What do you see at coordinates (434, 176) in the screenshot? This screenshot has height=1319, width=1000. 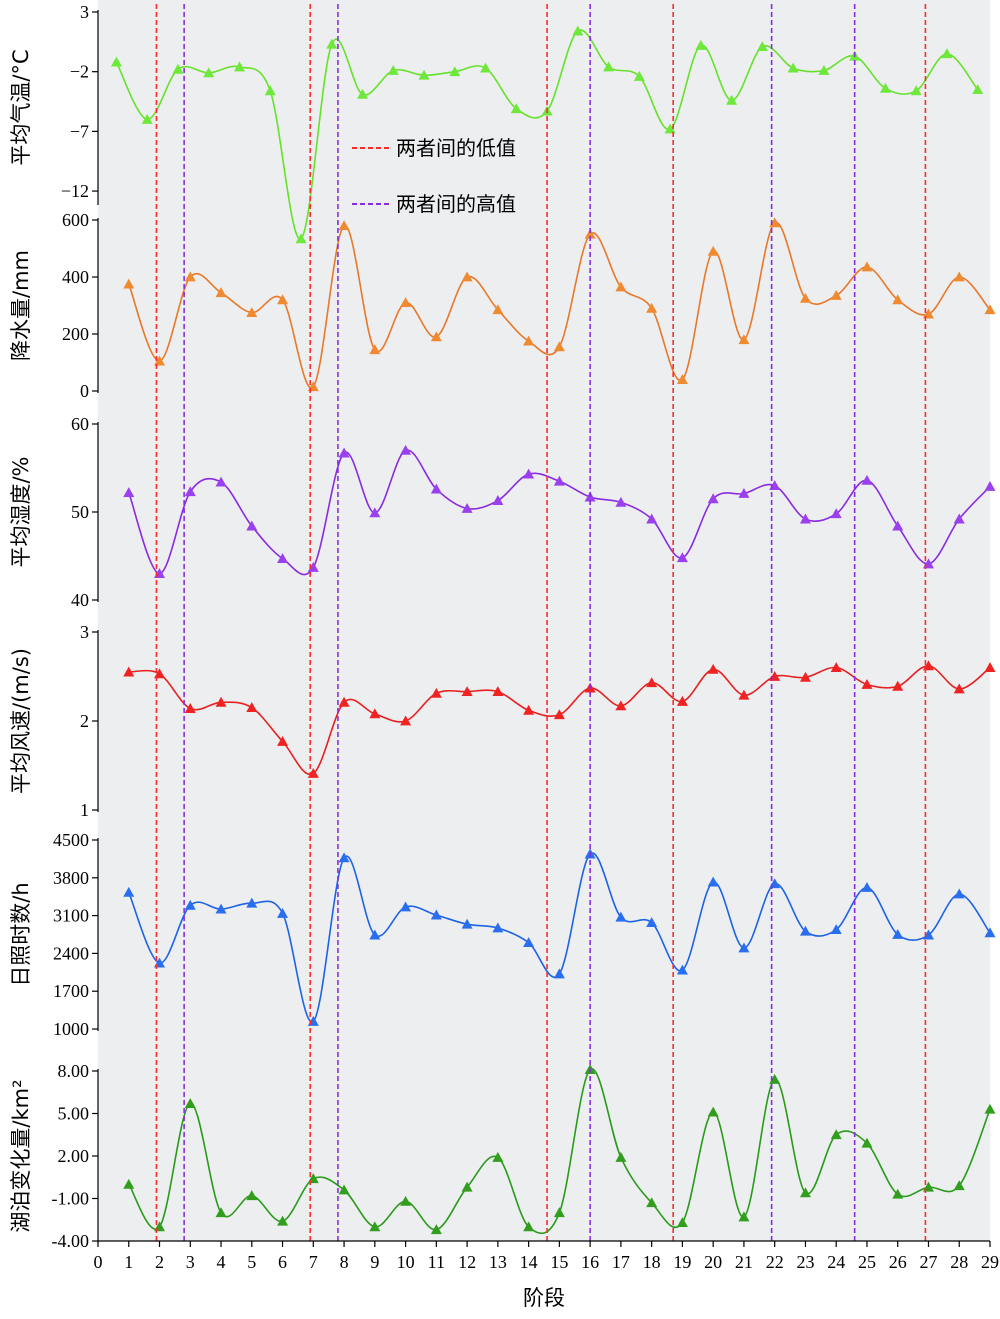 I see `legend: 两者间的低值 两者间的高值` at bounding box center [434, 176].